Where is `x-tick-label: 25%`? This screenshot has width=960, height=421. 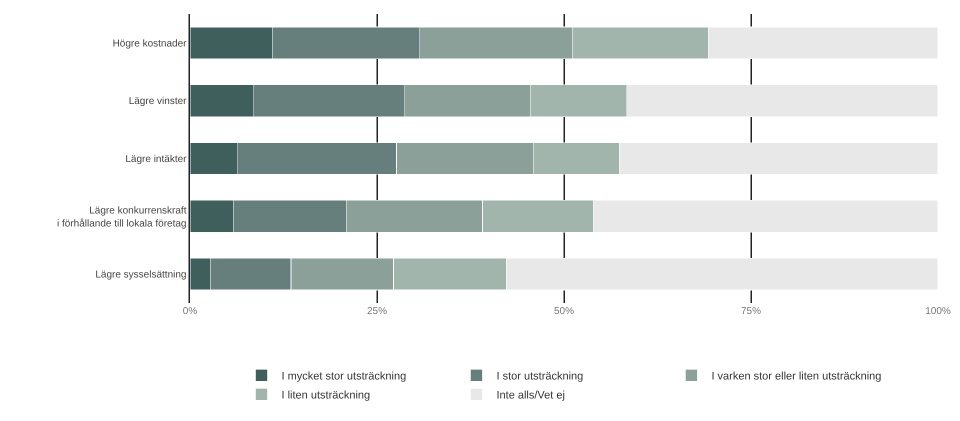 x-tick-label: 25% is located at coordinates (377, 311).